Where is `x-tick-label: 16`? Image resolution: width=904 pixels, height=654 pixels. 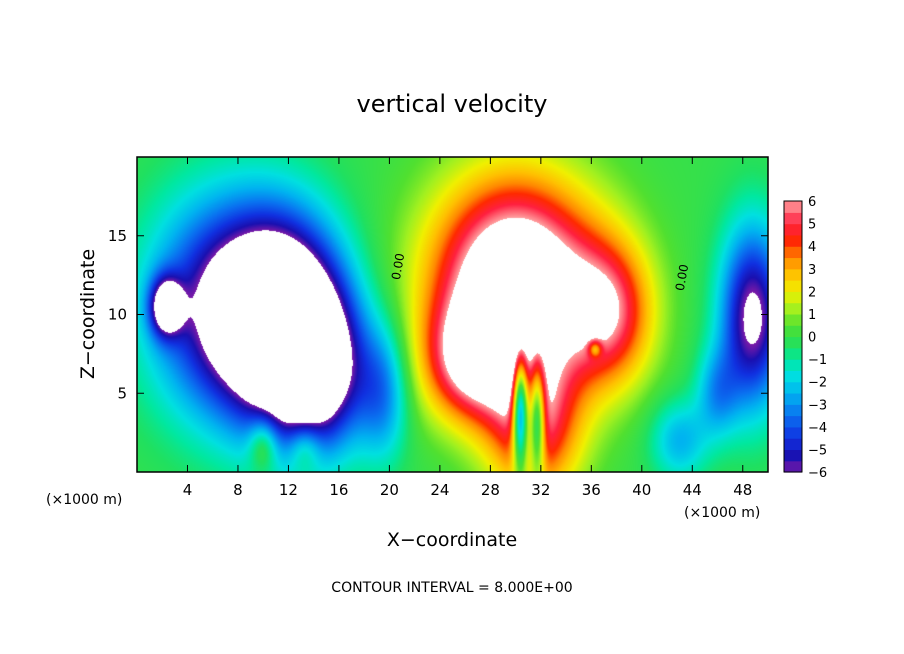 x-tick-label: 16 is located at coordinates (338, 490).